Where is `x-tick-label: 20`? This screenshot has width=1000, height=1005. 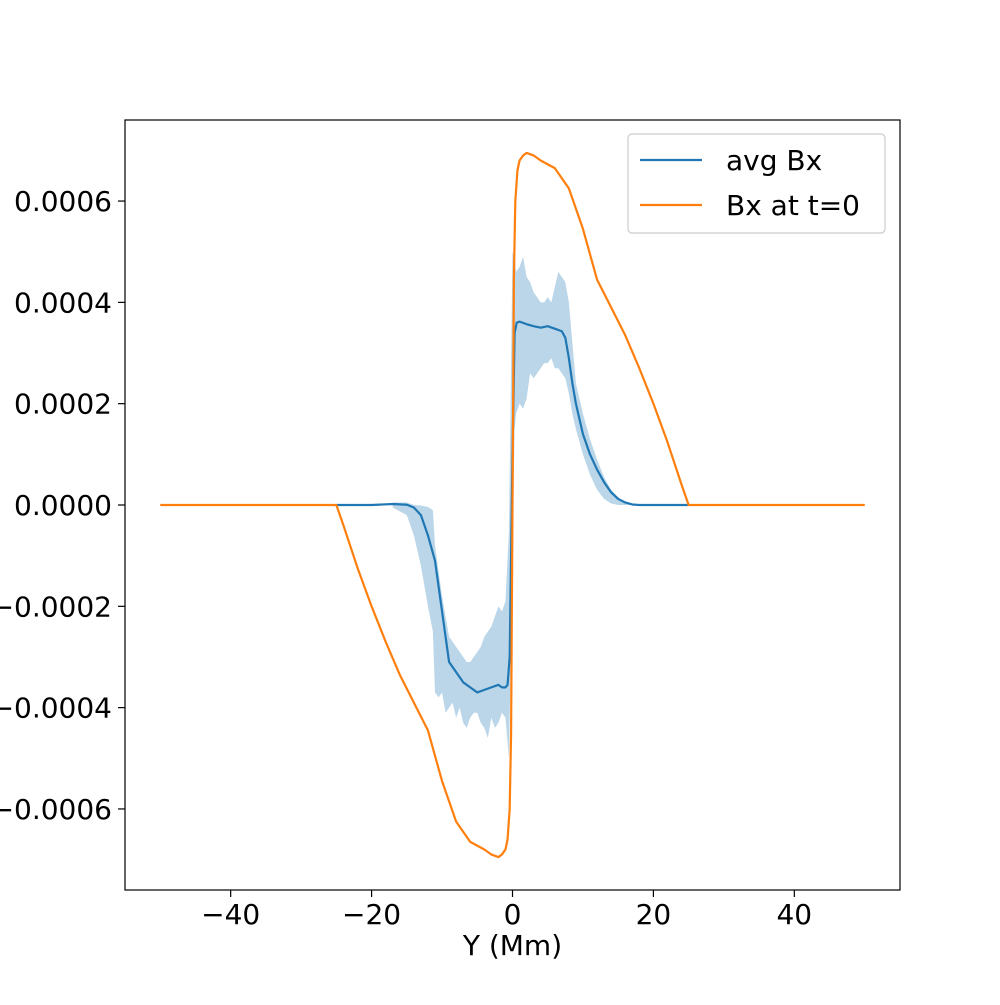
x-tick-label: 20 is located at coordinates (654, 914).